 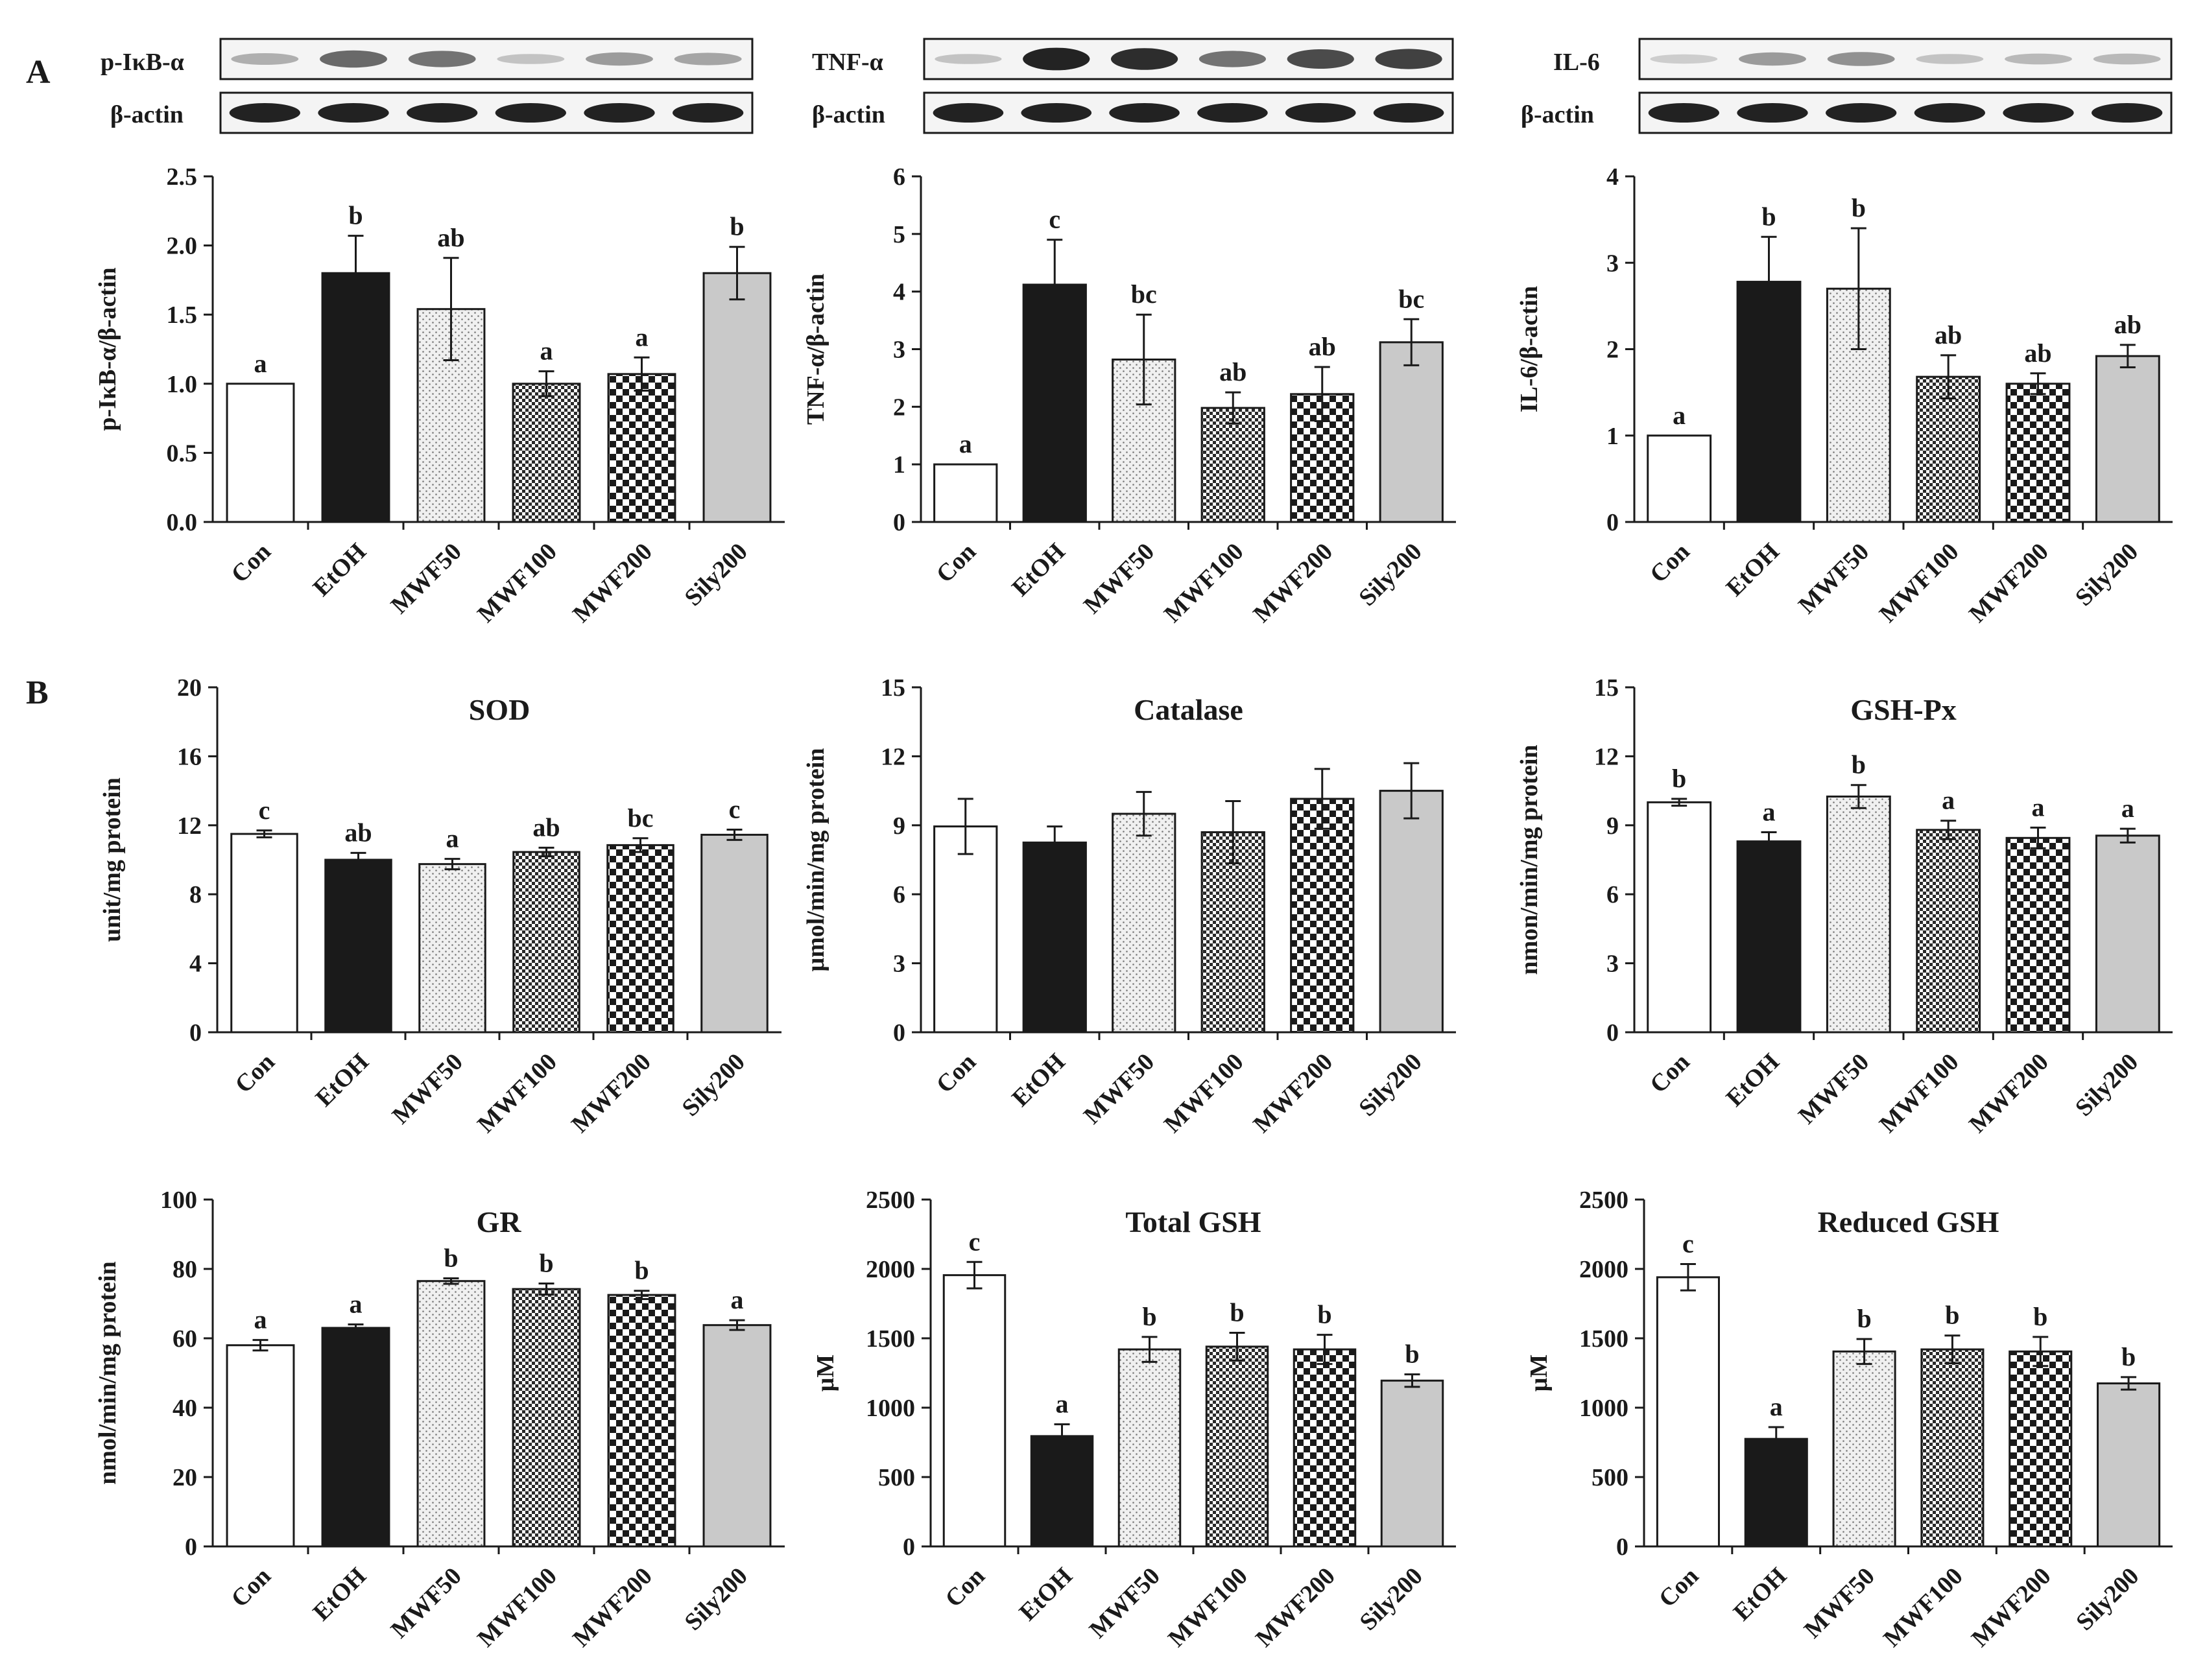 I want to click on y-tick-label: 100, so click(x=178, y=1200).